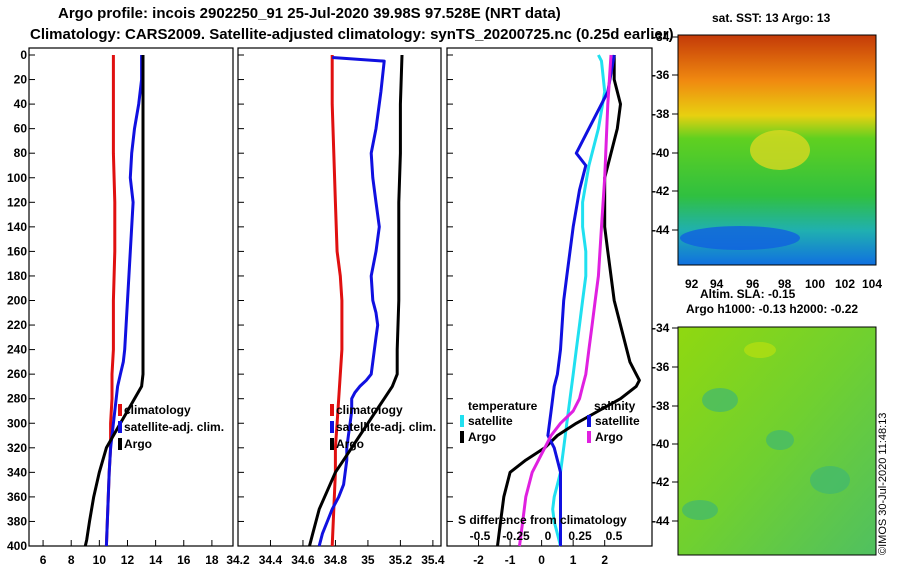 This screenshot has height=580, width=900. Describe the element at coordinates (815, 284) in the screenshot. I see `sst-lon-label: 100` at that location.